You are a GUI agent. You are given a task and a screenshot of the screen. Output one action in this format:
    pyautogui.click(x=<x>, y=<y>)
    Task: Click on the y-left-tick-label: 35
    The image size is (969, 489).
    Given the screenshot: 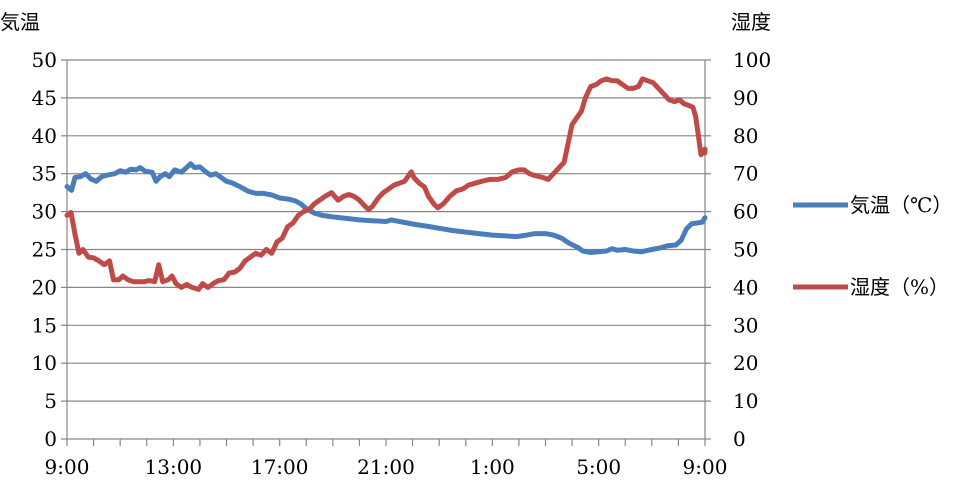 What is the action you would take?
    pyautogui.click(x=44, y=174)
    